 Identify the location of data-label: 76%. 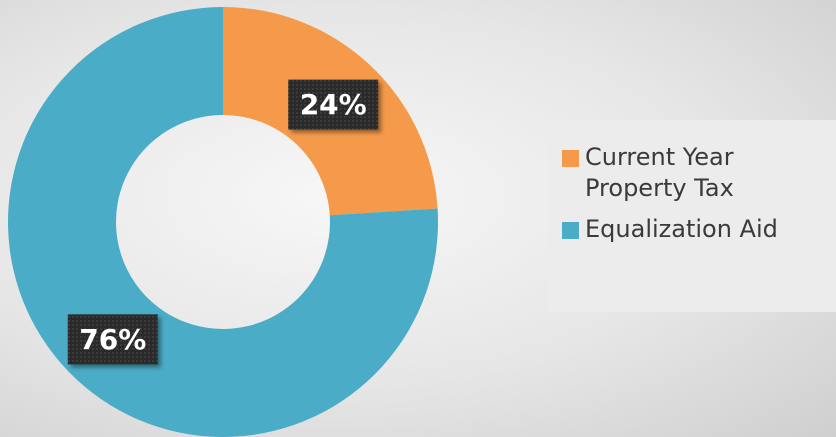
(112, 339).